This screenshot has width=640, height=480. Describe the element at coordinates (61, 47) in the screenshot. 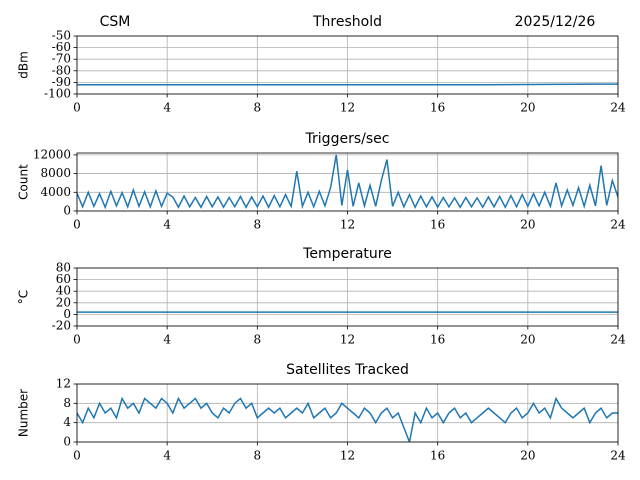

I see `y-tick-label: -60` at that location.